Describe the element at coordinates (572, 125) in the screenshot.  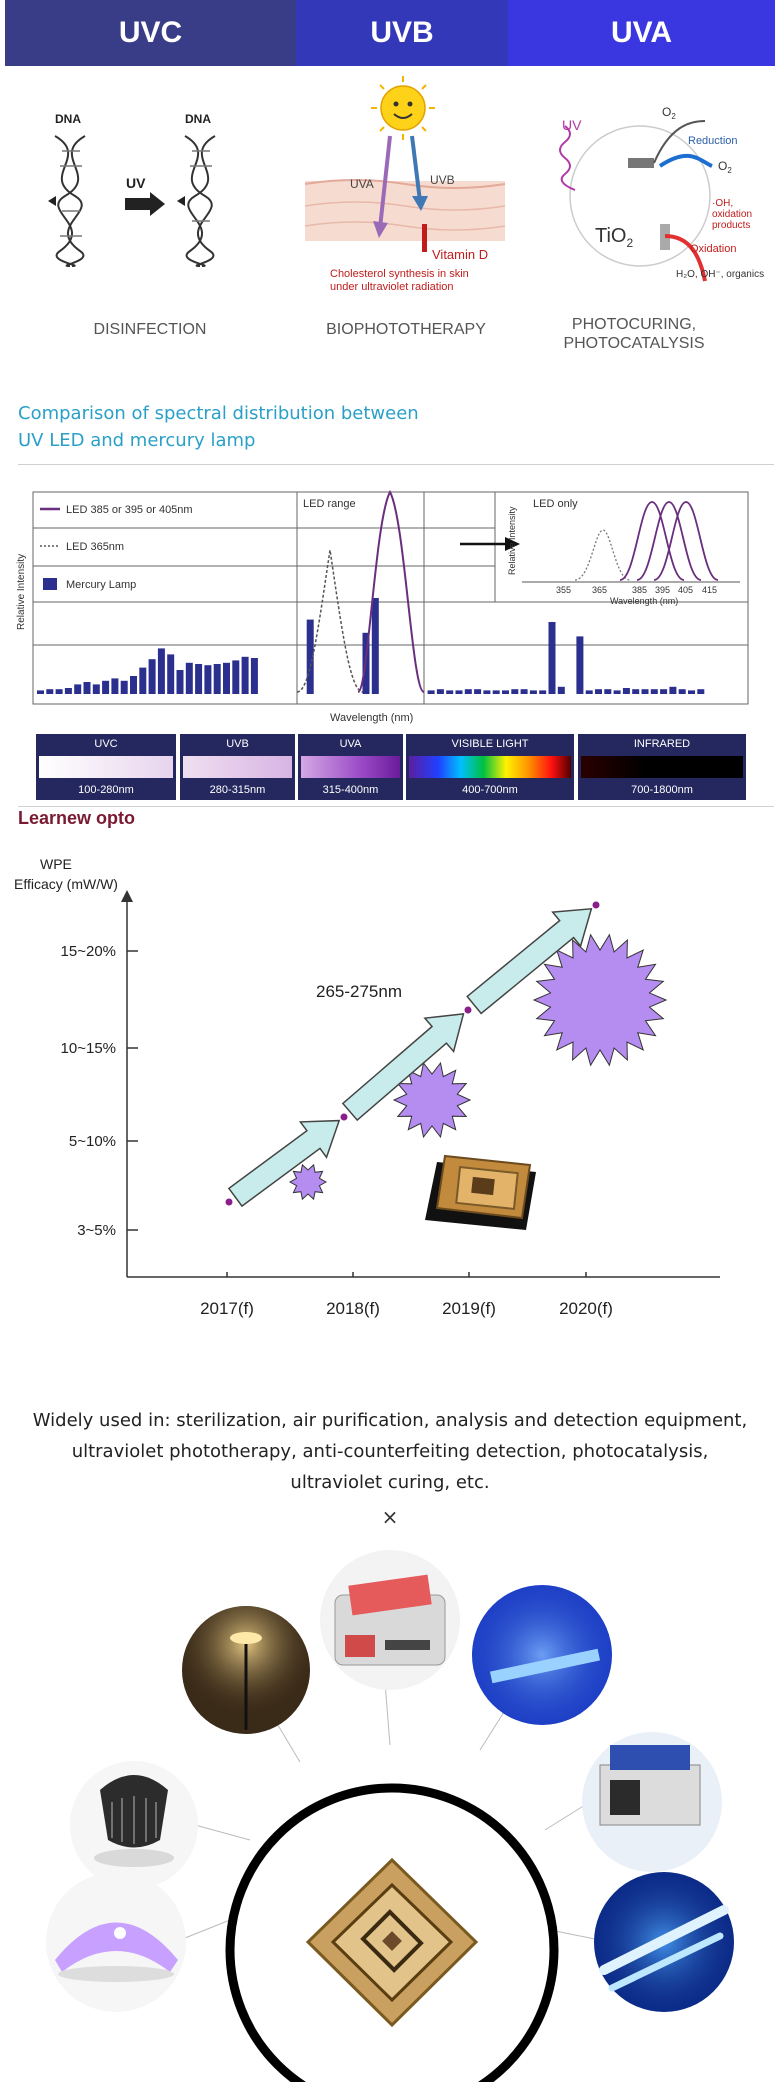
I see `uv-photo-label: UV` at that location.